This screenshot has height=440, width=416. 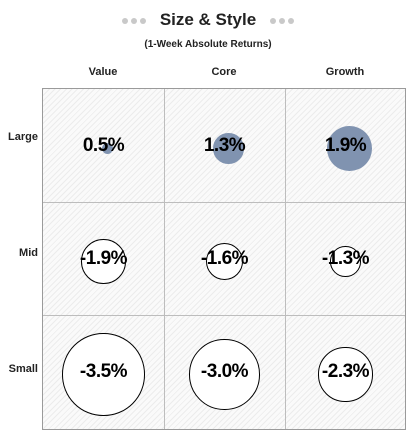 I want to click on grid-cell-small-growth: -2.3%, so click(x=345, y=371).